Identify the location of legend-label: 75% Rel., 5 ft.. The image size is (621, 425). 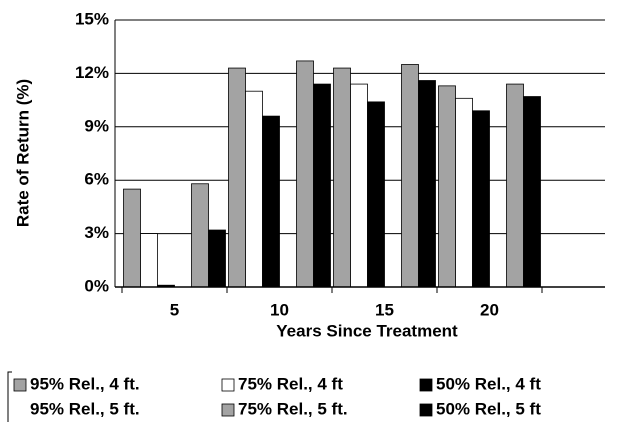
(293, 408).